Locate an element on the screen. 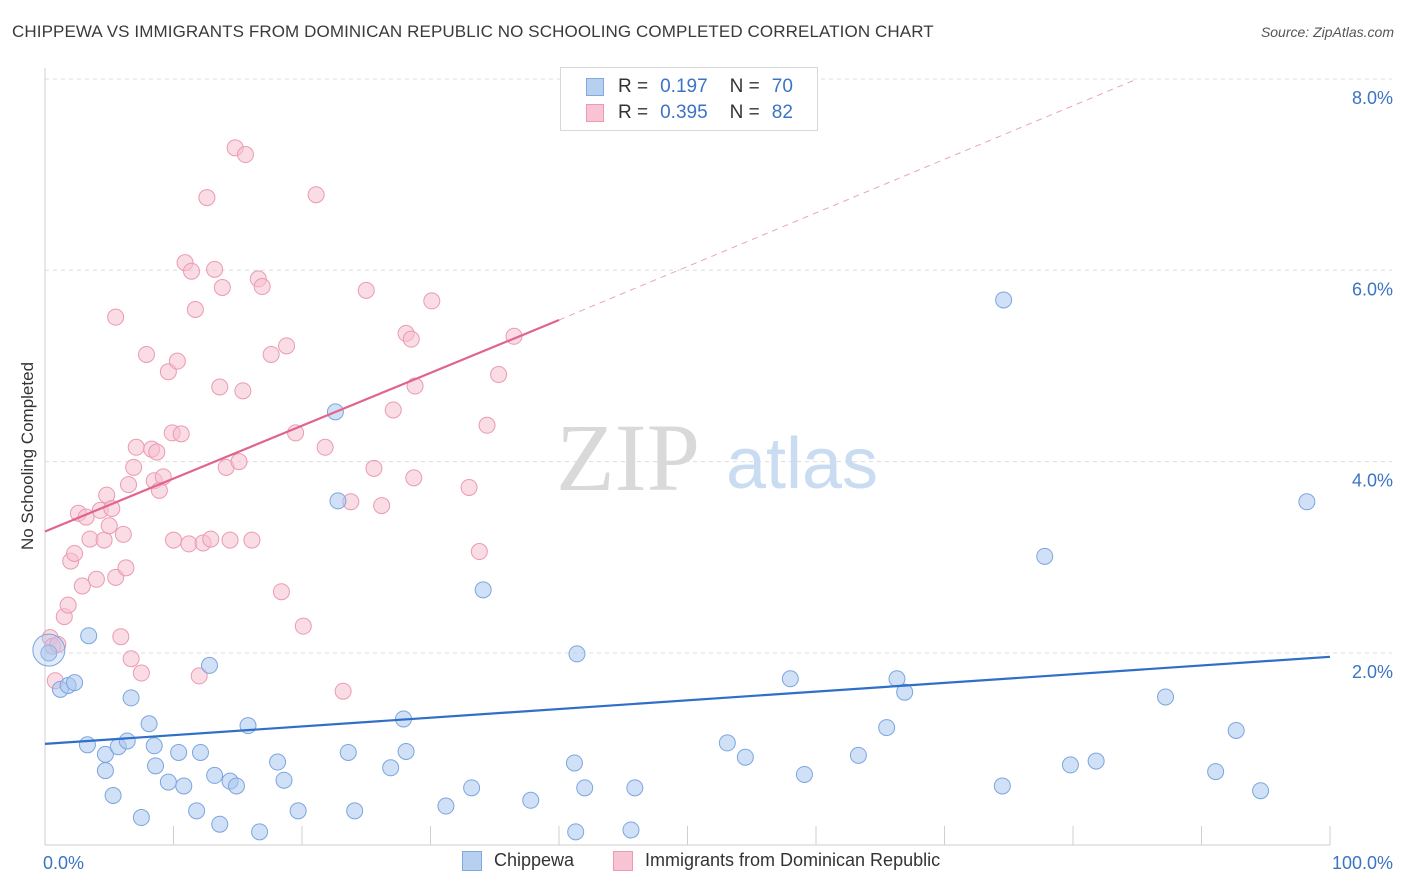 This screenshot has width=1406, height=892. legend-label-dominican: Immigrants from Dominican Republic is located at coordinates (793, 860).